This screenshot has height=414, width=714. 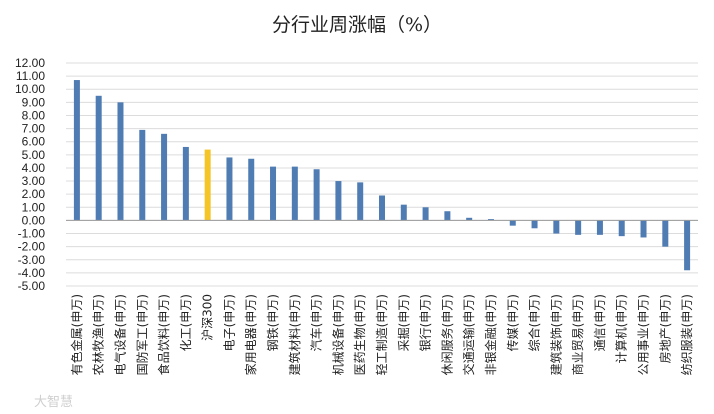 I want to click on y-tick-label: 0.00, so click(x=34, y=220).